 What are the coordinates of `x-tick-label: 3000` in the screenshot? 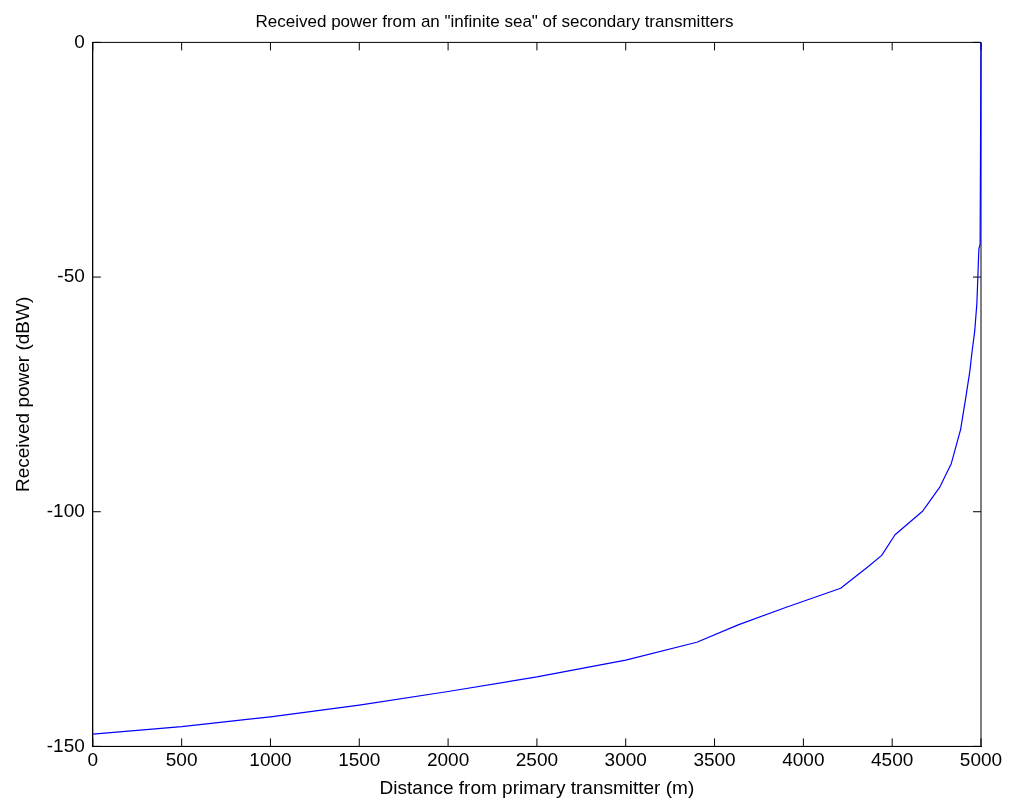 It's located at (625, 760).